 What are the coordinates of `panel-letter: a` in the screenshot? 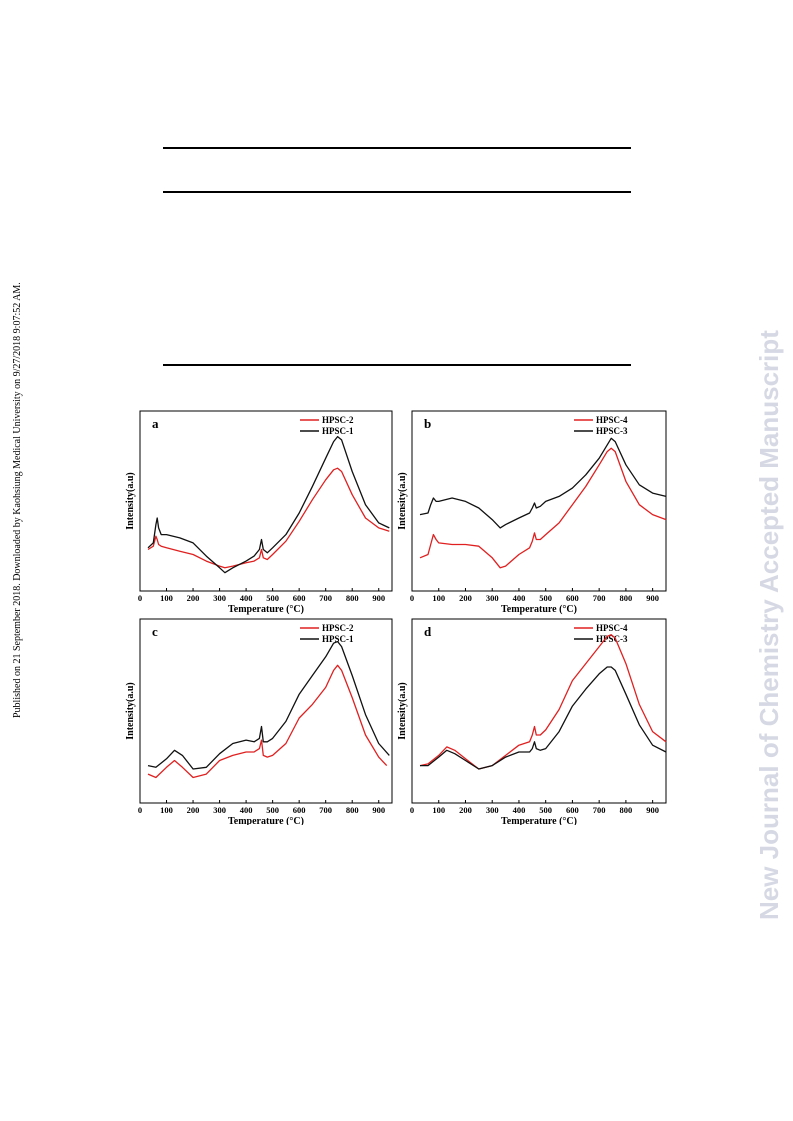 It's located at (155, 423).